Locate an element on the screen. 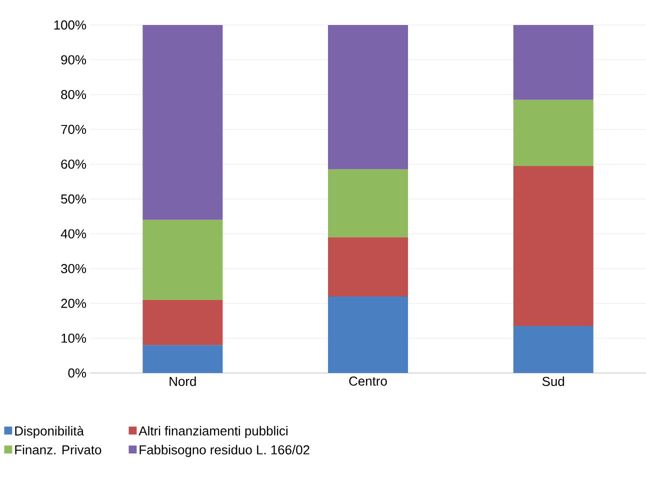 The image size is (646, 497). legend-label: Finanz. Privato is located at coordinates (58, 449).